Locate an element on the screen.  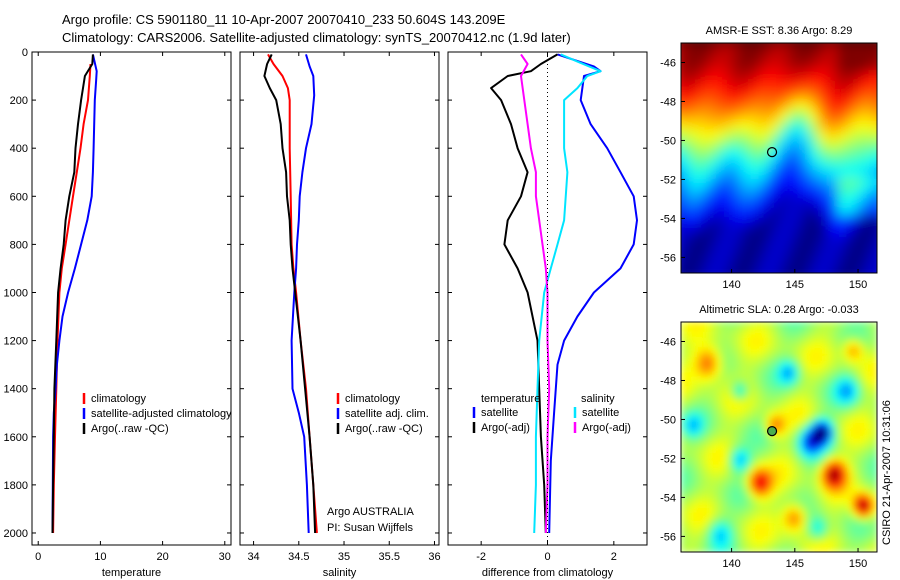
x-tick-label: 145 is located at coordinates (795, 285).